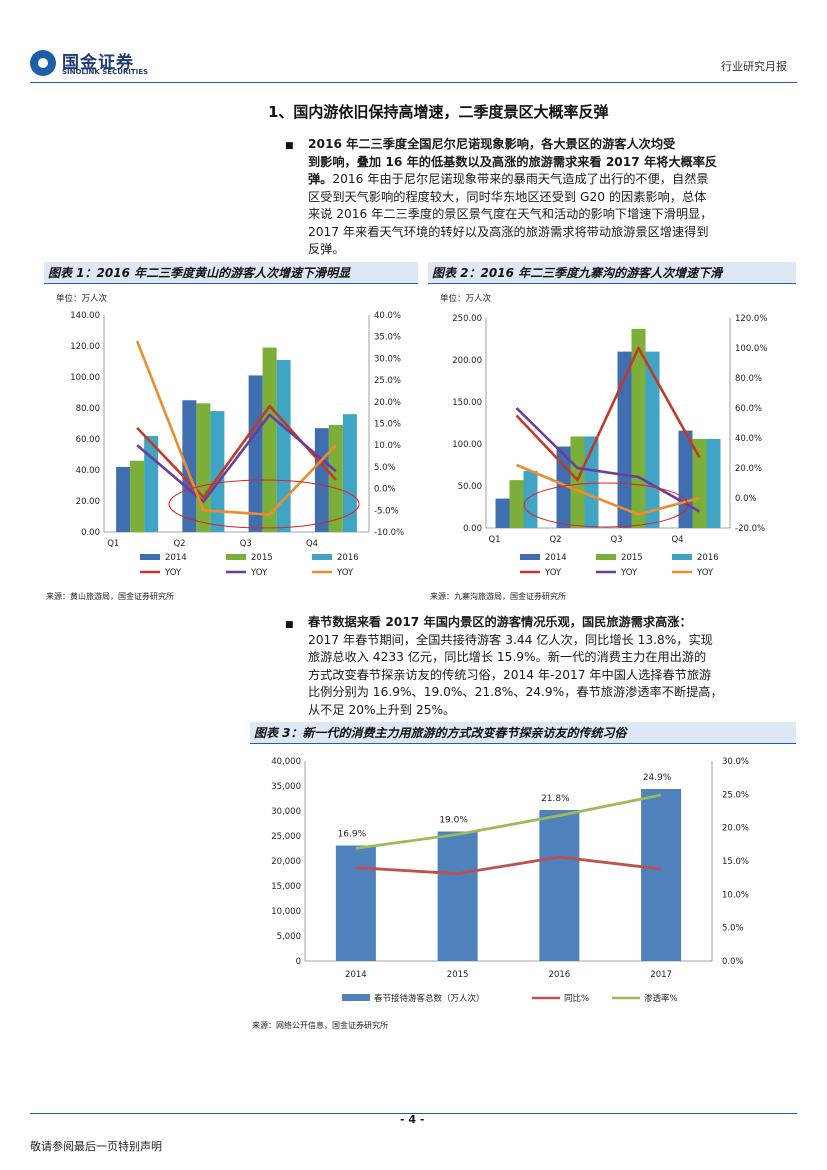 The width and height of the screenshot is (827, 1170). I want to click on y-tick-label: 20.00, so click(88, 502).